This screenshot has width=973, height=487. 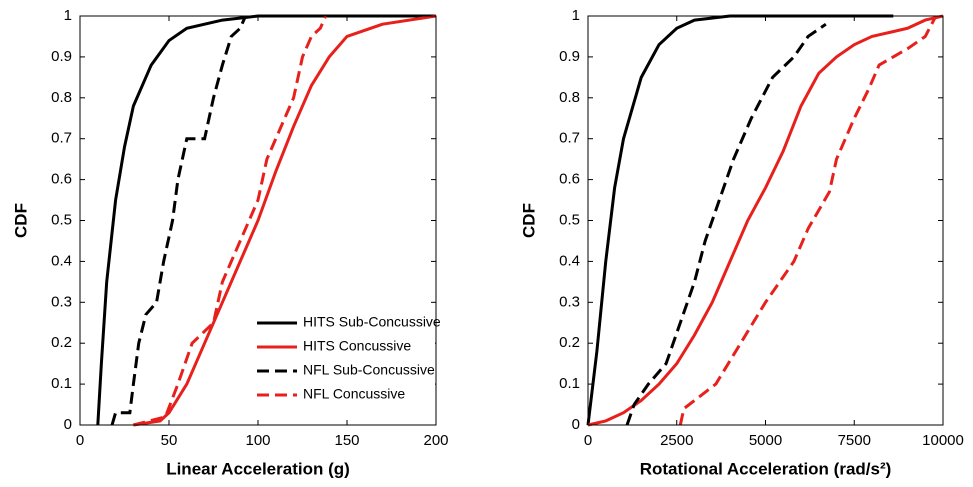 I want to click on cdf-line, so click(x=178, y=220).